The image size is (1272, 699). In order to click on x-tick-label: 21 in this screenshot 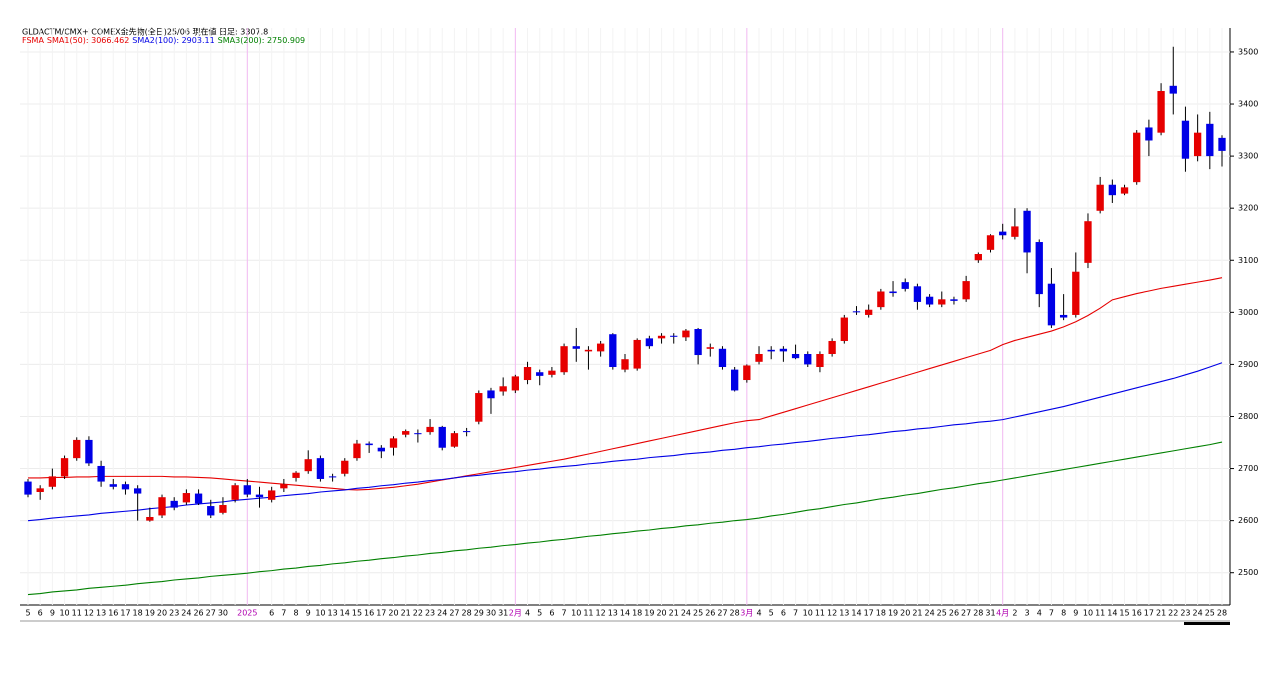, I will do `click(406, 613)`.